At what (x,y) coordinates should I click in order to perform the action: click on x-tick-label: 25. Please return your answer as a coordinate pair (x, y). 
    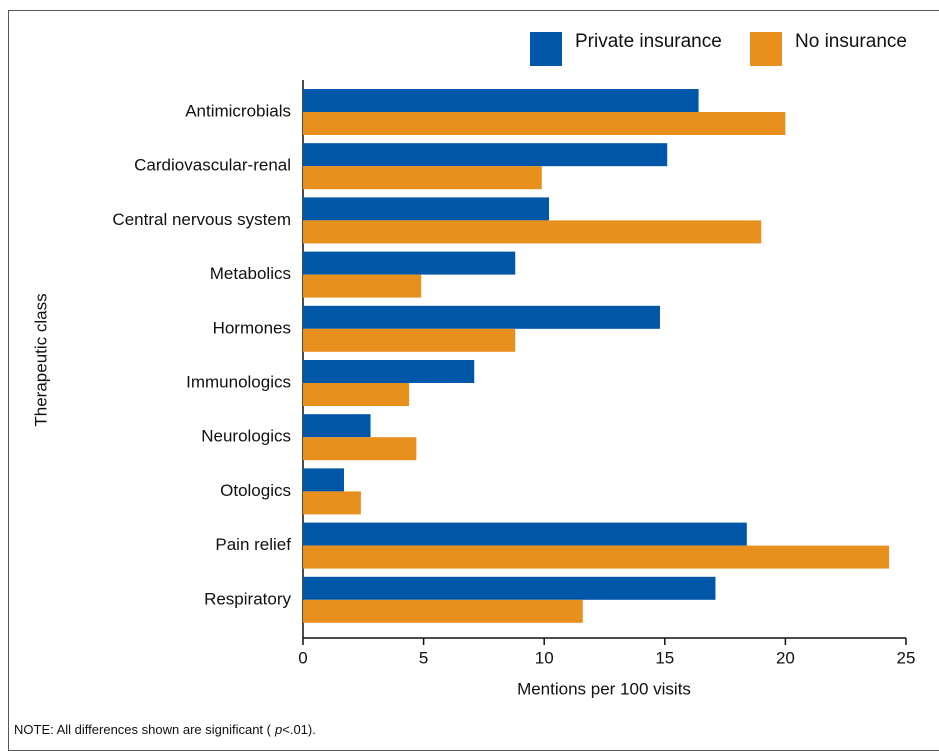
    Looking at the image, I should click on (906, 657).